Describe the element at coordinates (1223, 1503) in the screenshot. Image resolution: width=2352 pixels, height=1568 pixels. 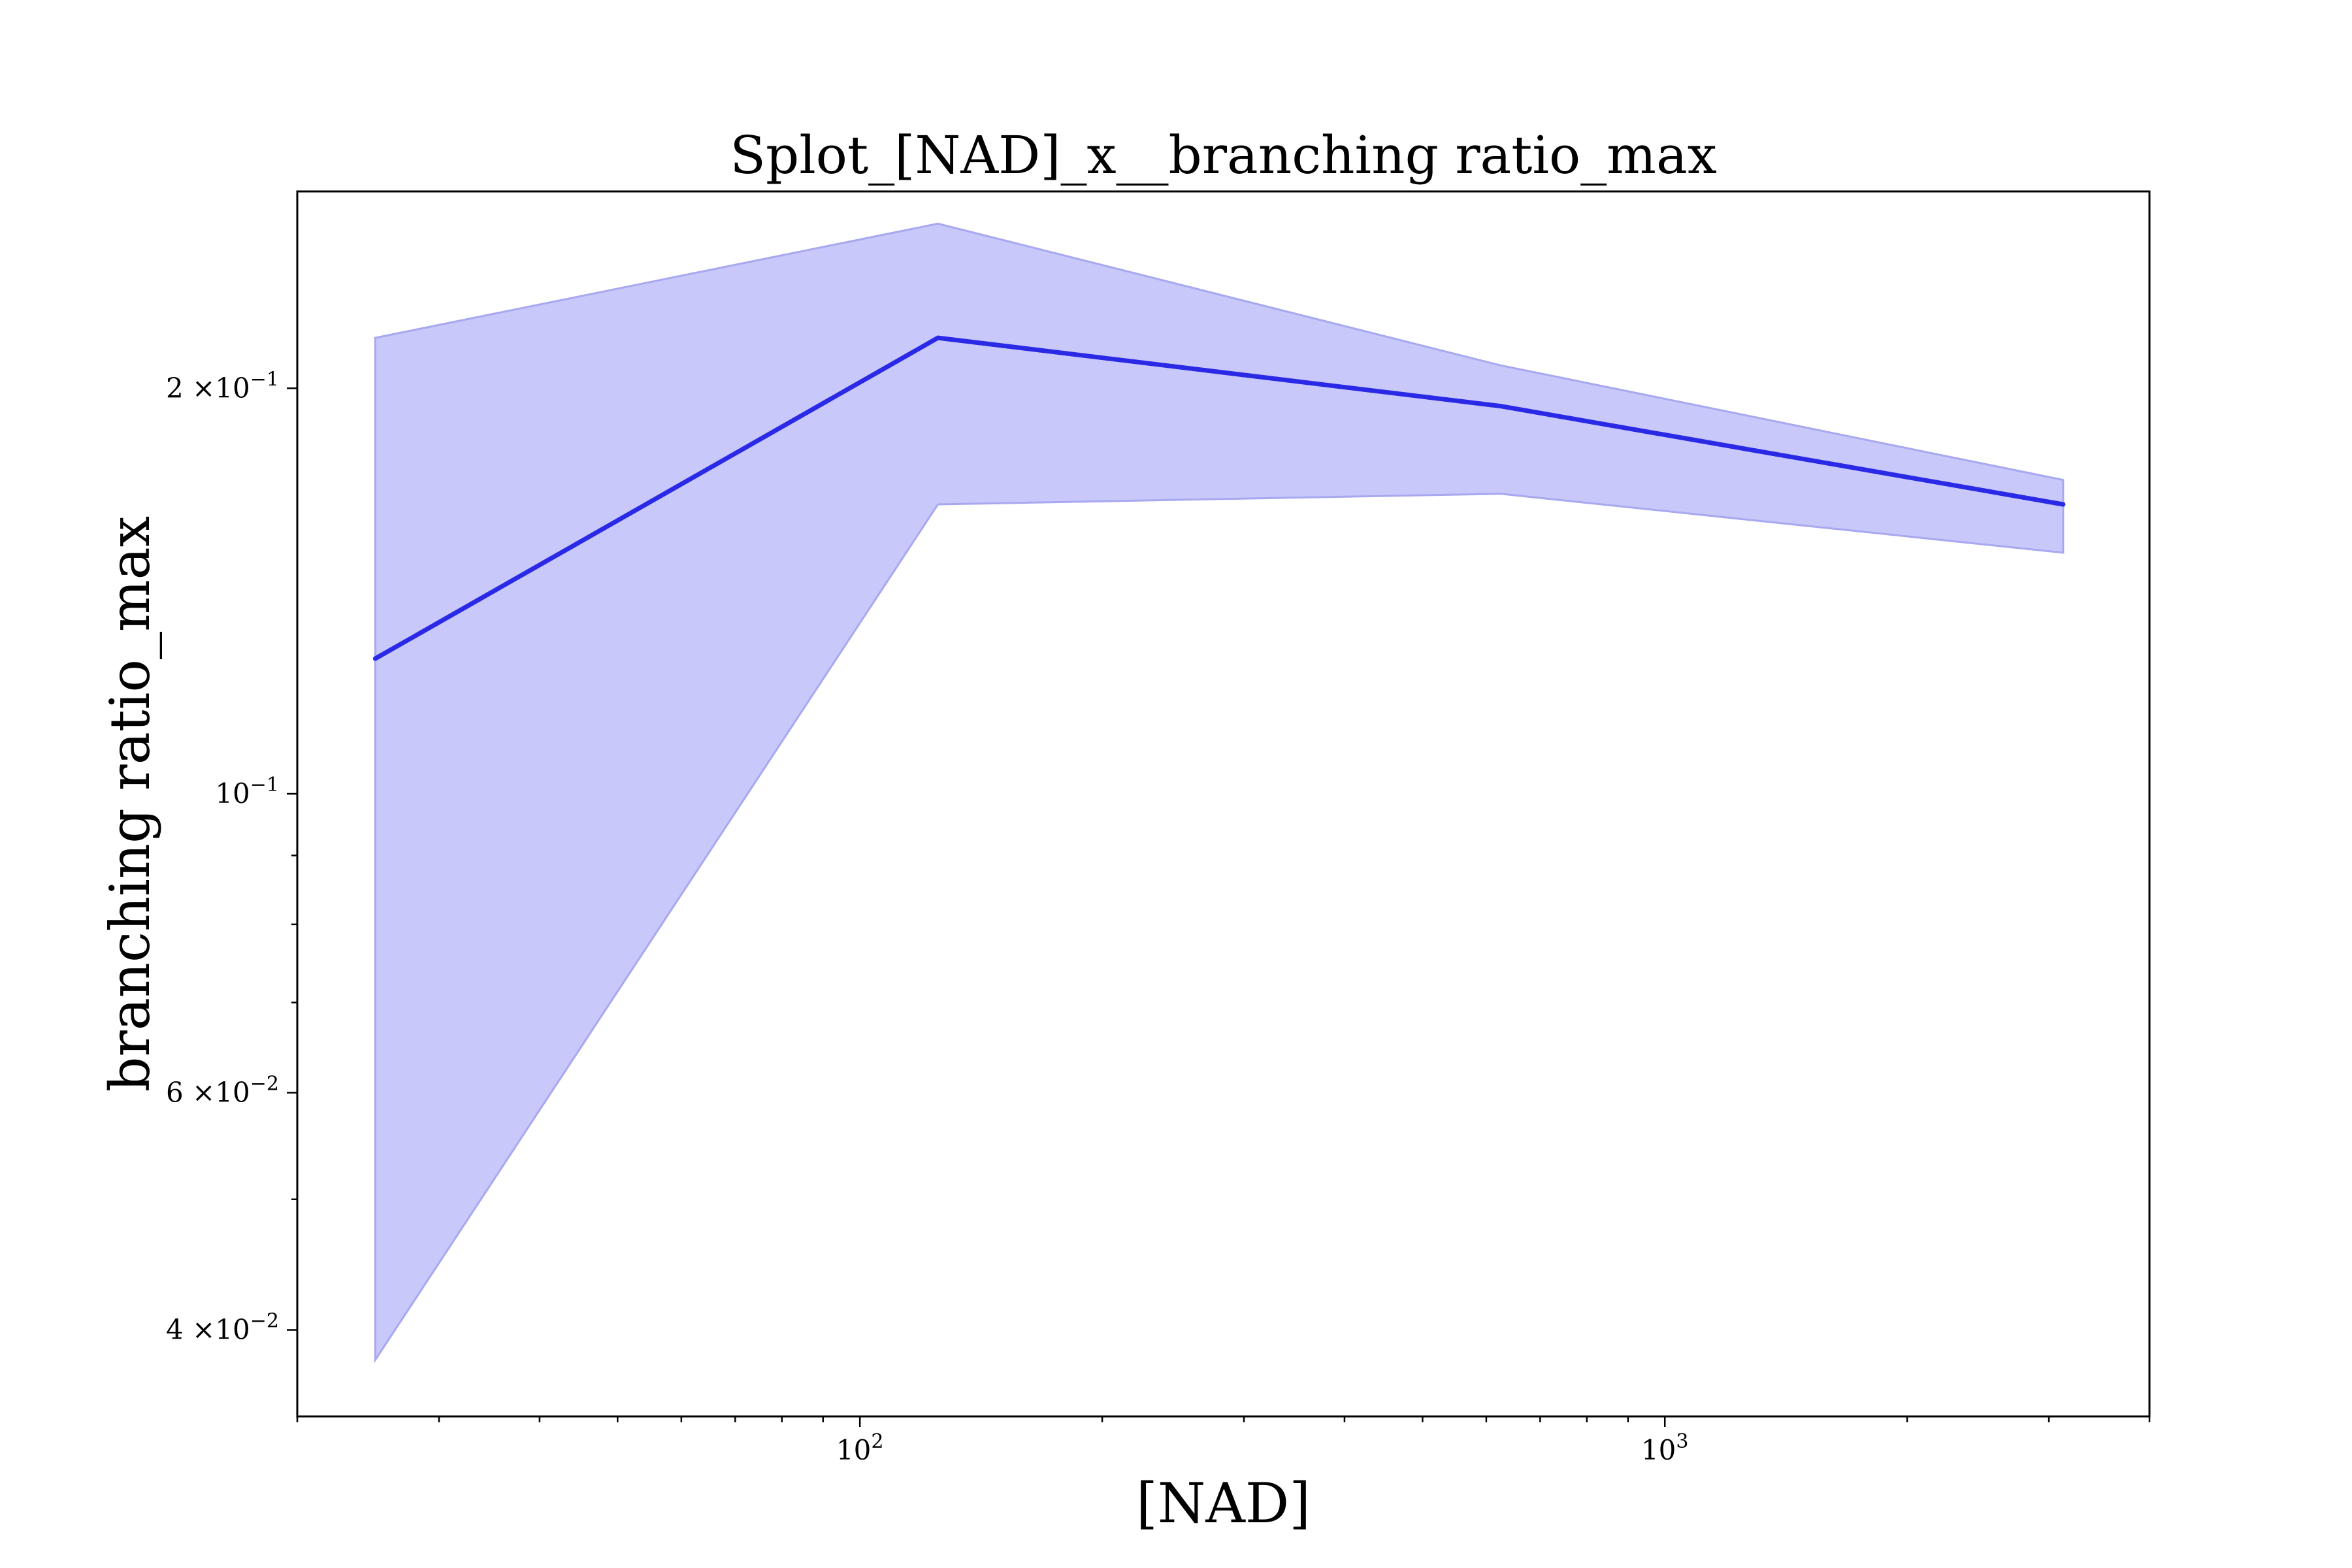
I see `x-axis-label: [NAD]` at that location.